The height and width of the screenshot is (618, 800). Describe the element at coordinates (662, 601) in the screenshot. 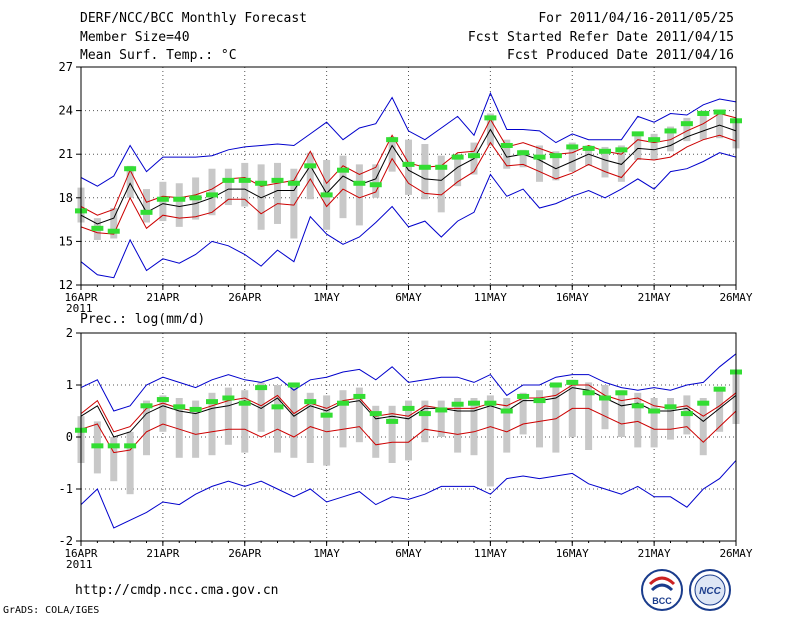

I see `bcc-logo-text: BCC` at that location.